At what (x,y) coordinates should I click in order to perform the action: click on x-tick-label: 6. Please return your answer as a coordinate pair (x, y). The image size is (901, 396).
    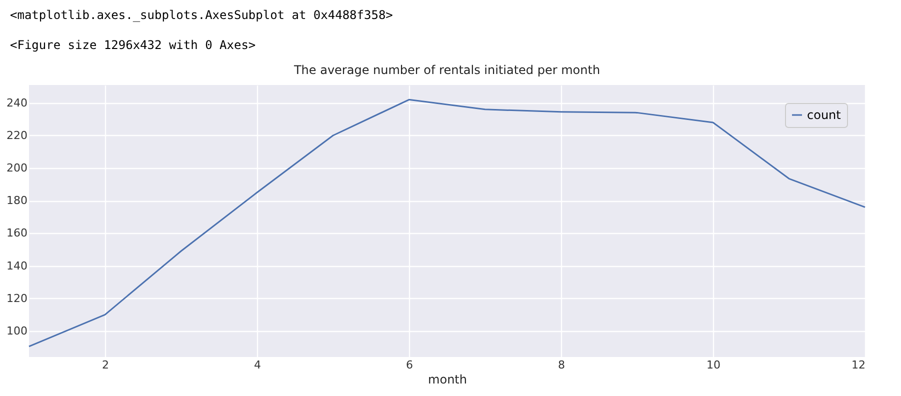
    Looking at the image, I should click on (409, 365).